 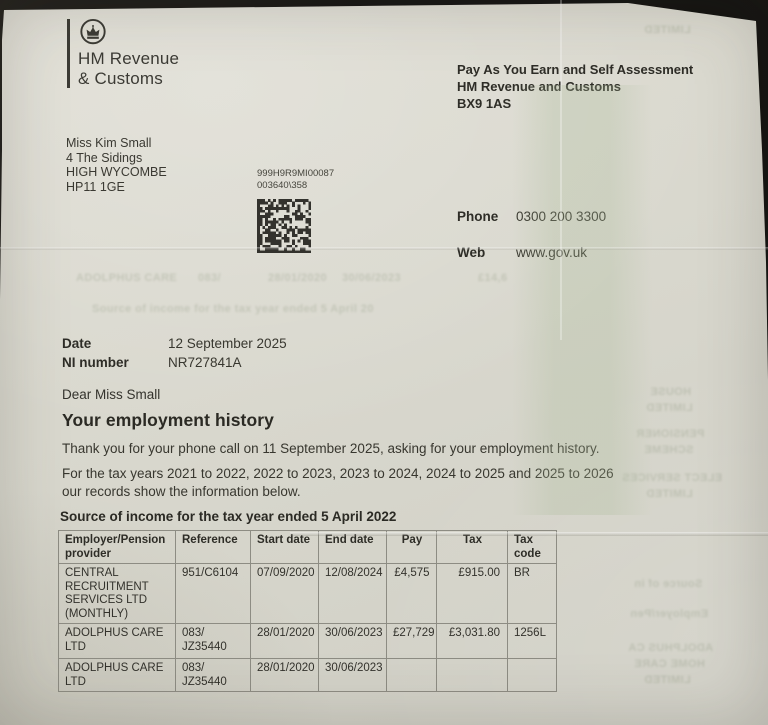 What do you see at coordinates (539, 86) in the screenshot?
I see `sender-line: HM Revenue and Customs` at bounding box center [539, 86].